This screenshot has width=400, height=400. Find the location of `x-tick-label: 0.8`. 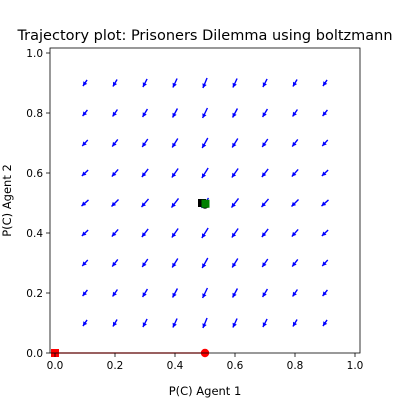

x-tick-label: 0.8 is located at coordinates (295, 366).